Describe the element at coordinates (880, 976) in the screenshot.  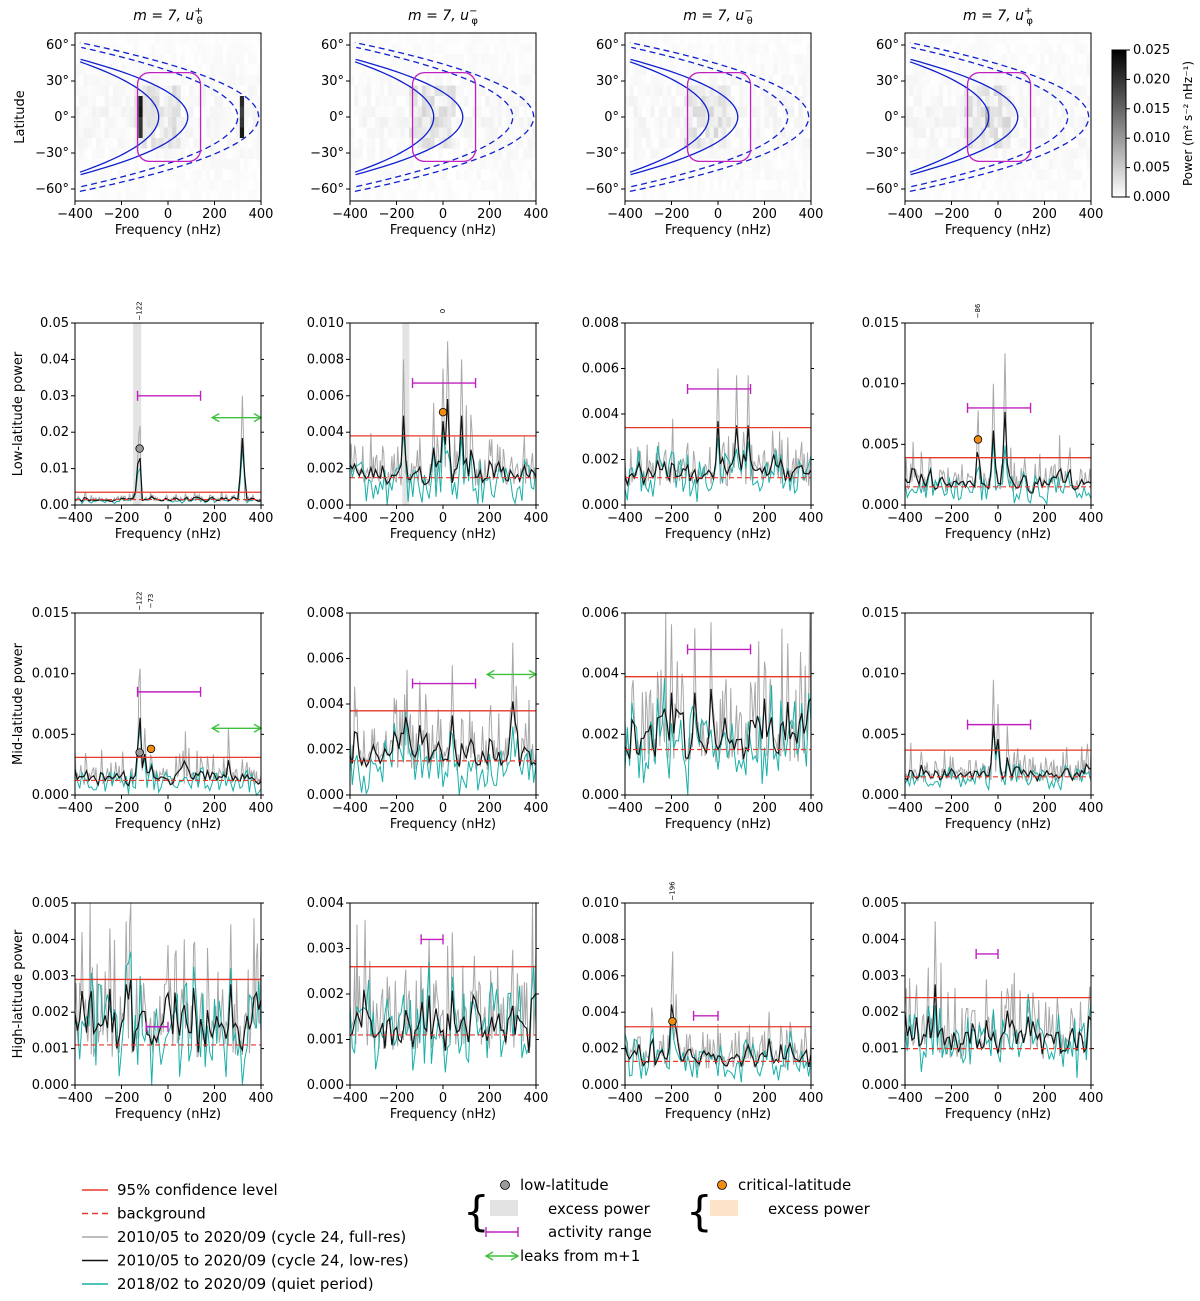
I see `y-tick-label: 0.003` at that location.